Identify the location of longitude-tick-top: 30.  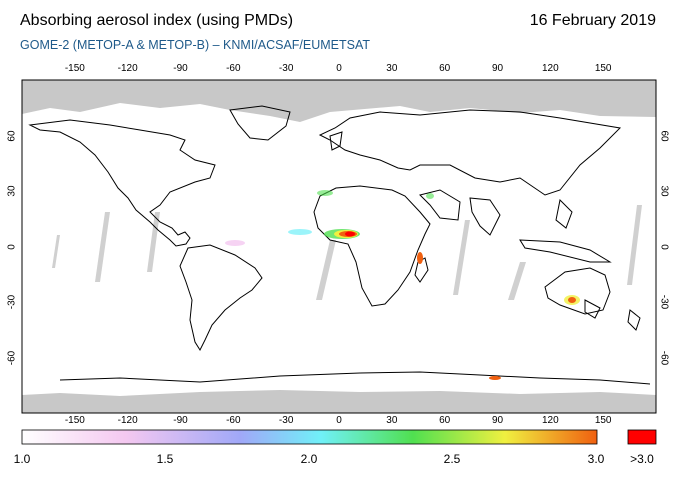
(392, 68).